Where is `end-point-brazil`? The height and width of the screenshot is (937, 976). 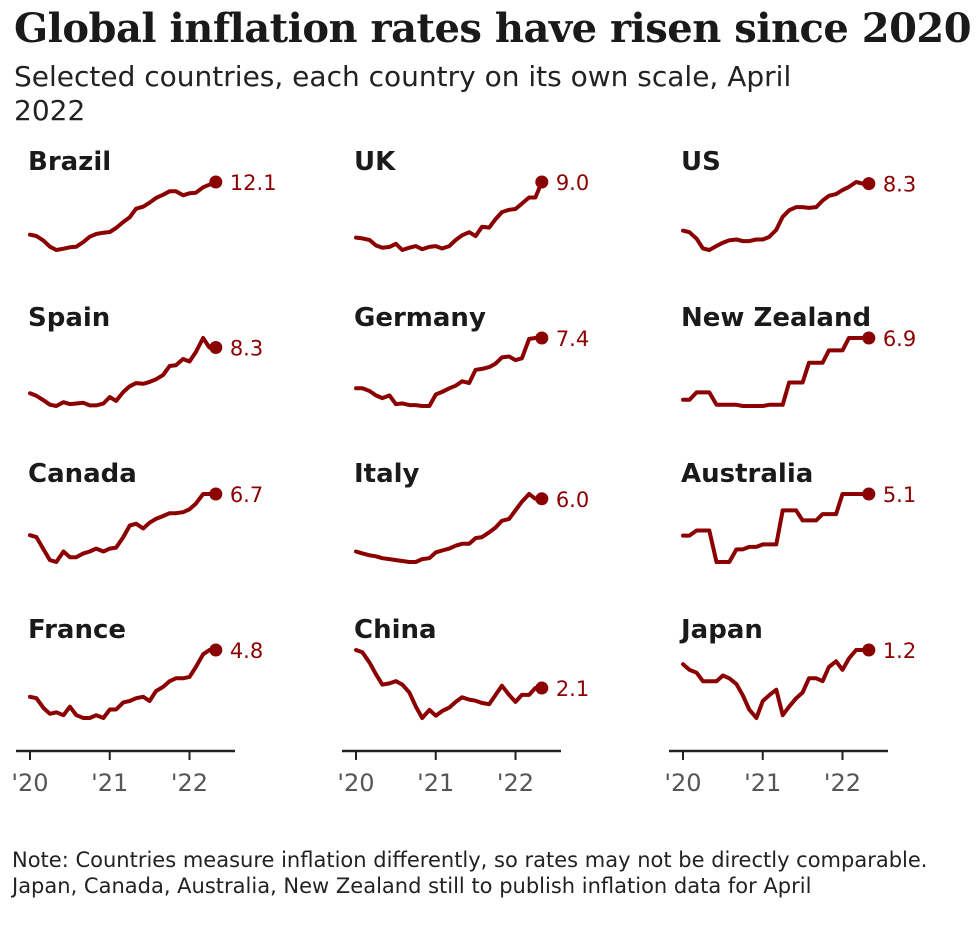 end-point-brazil is located at coordinates (216, 182).